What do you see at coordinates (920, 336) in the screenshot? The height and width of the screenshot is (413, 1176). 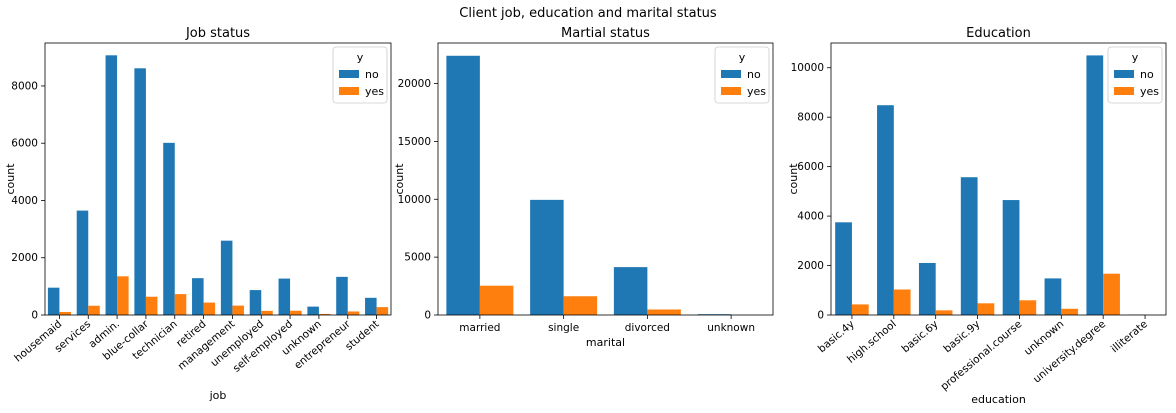 I see `x-tick-label: basic.6y` at bounding box center [920, 336].